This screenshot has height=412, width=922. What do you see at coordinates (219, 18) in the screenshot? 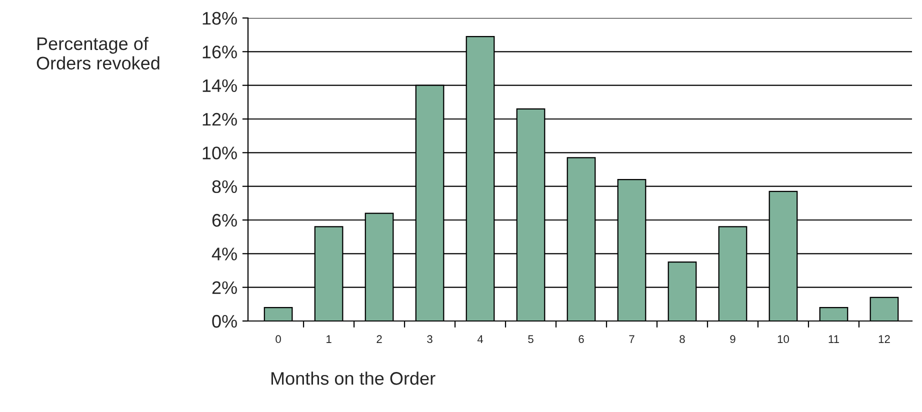
I see `y-tick-label: 18%` at bounding box center [219, 18].